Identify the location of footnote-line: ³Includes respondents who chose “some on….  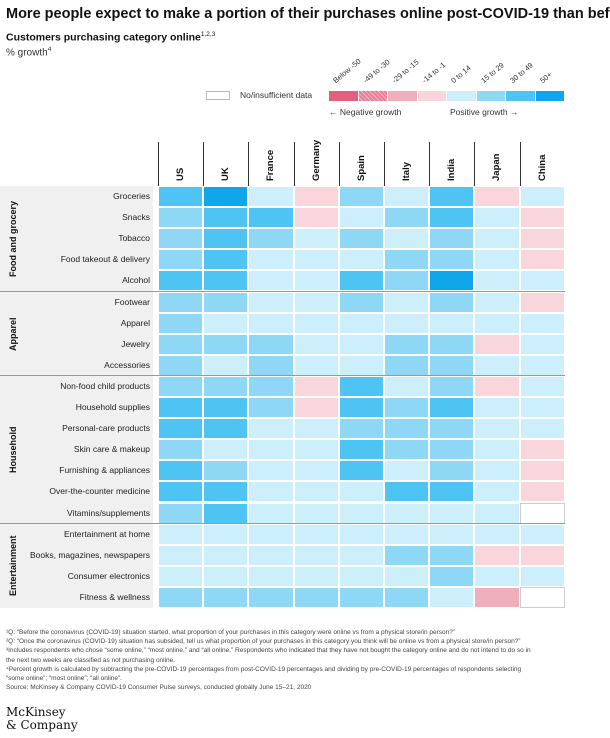
(268, 651).